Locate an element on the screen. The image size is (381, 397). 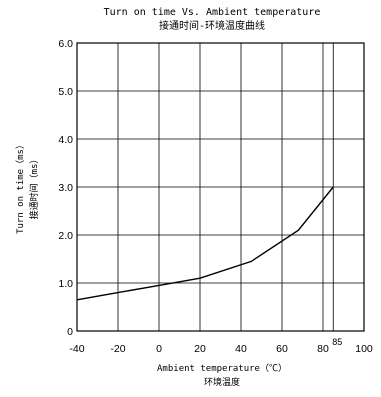
x-axis-label-cn: 环境温度 is located at coordinates (222, 382).